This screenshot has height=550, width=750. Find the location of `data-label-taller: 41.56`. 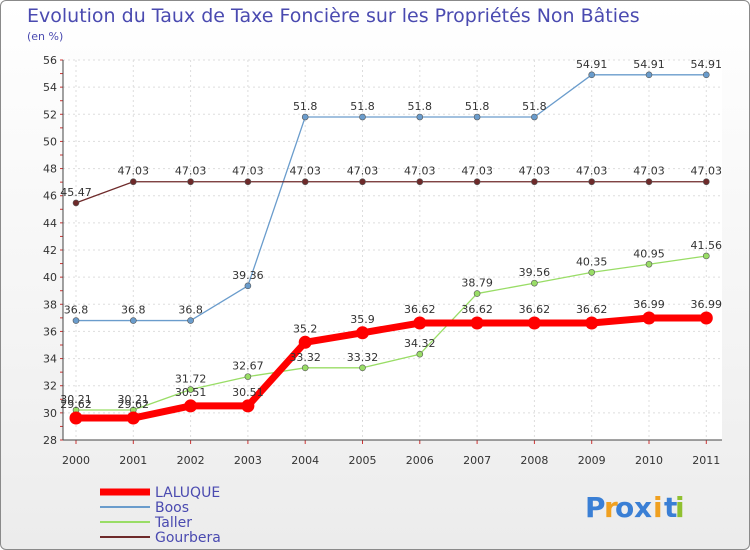

data-label-taller: 41.56 is located at coordinates (707, 245).